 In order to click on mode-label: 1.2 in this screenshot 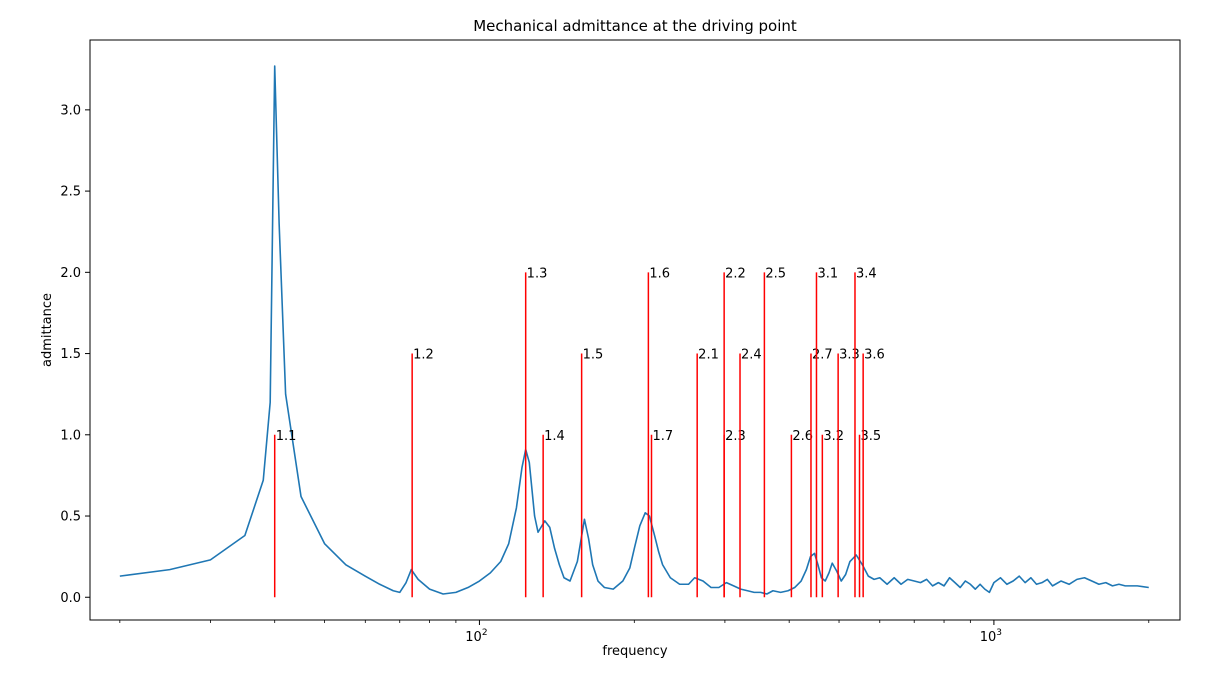, I will do `click(423, 355)`.